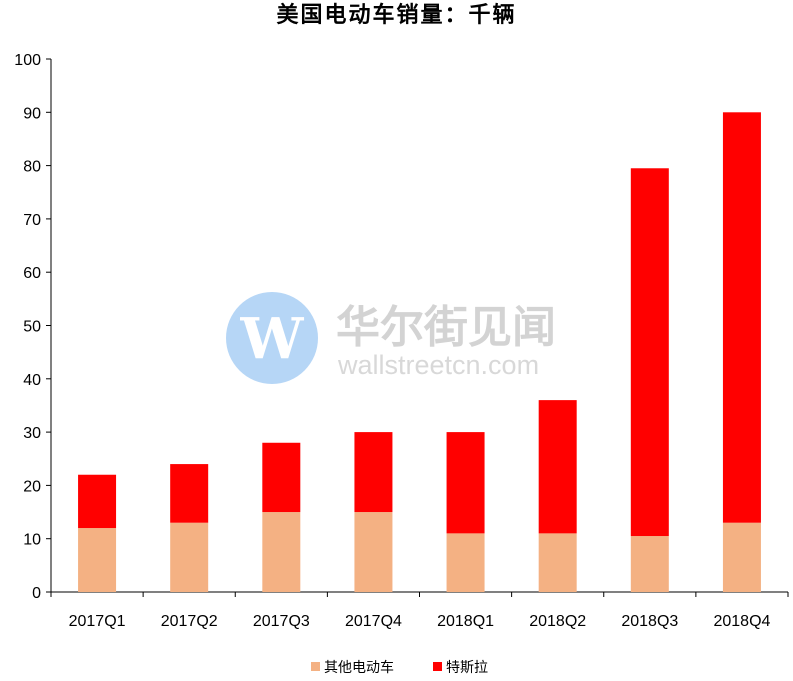 The image size is (793, 681). I want to click on watermark-name: 华尔街见闻, so click(446, 327).